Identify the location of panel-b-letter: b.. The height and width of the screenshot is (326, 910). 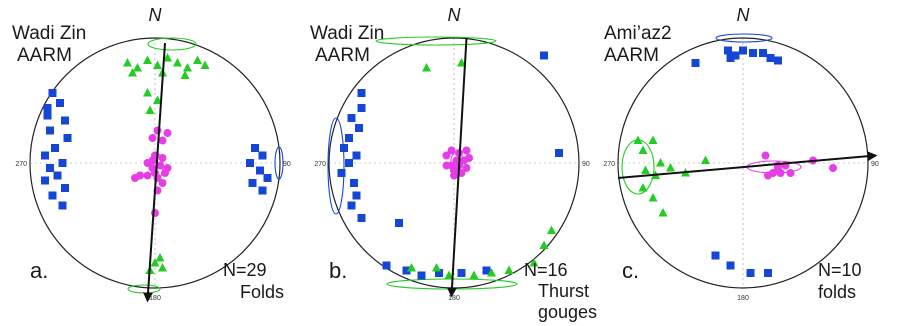
(338, 270).